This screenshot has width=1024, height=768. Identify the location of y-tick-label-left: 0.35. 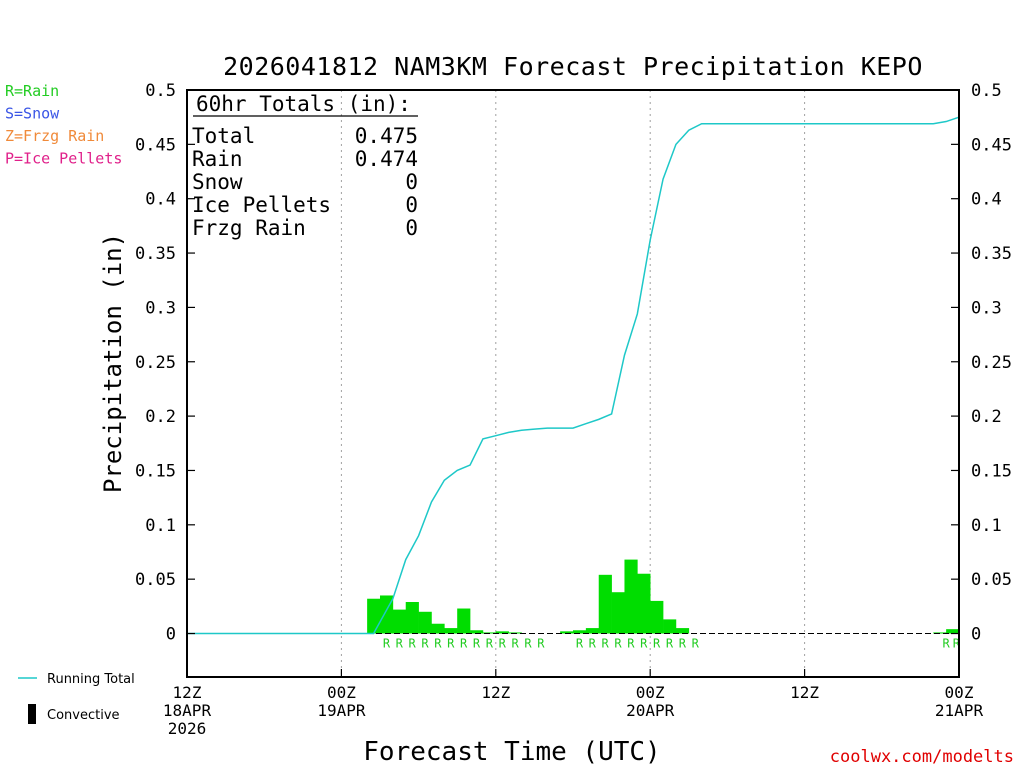
(155, 254).